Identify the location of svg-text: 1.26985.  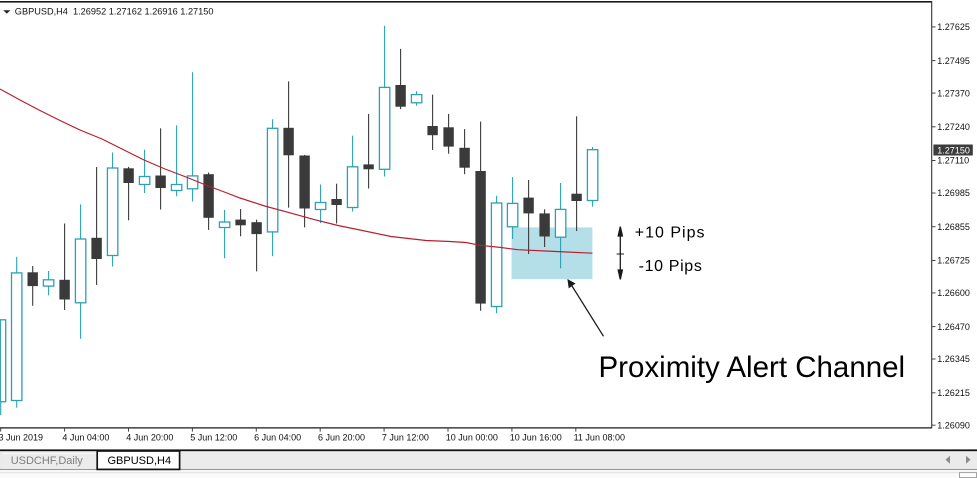
(953, 193).